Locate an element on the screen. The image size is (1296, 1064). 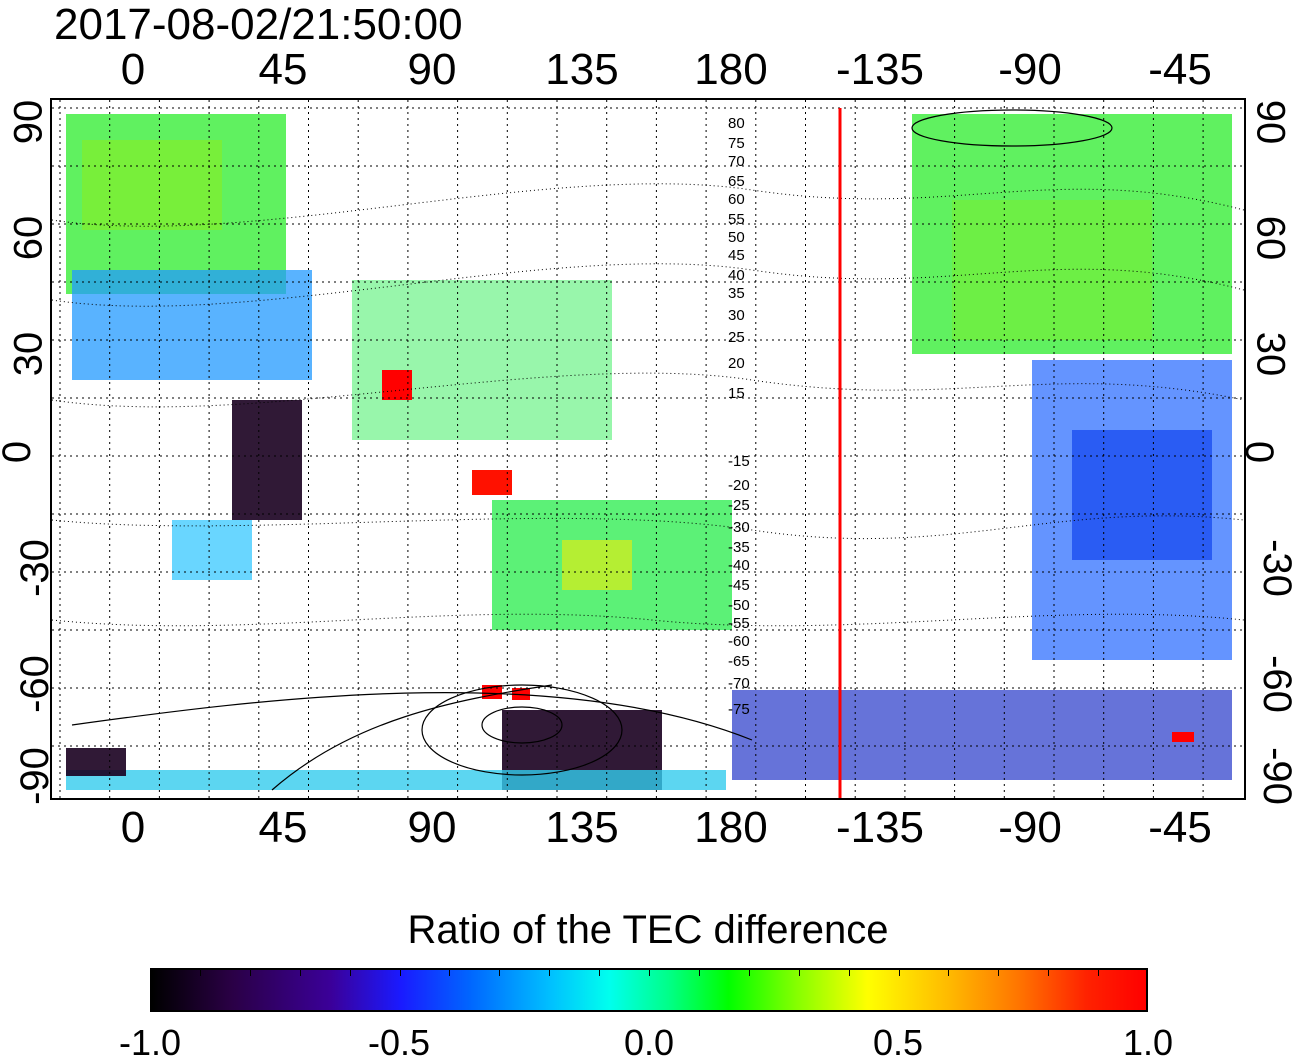
colorbar-tick-label: 0.0 is located at coordinates (649, 1043).